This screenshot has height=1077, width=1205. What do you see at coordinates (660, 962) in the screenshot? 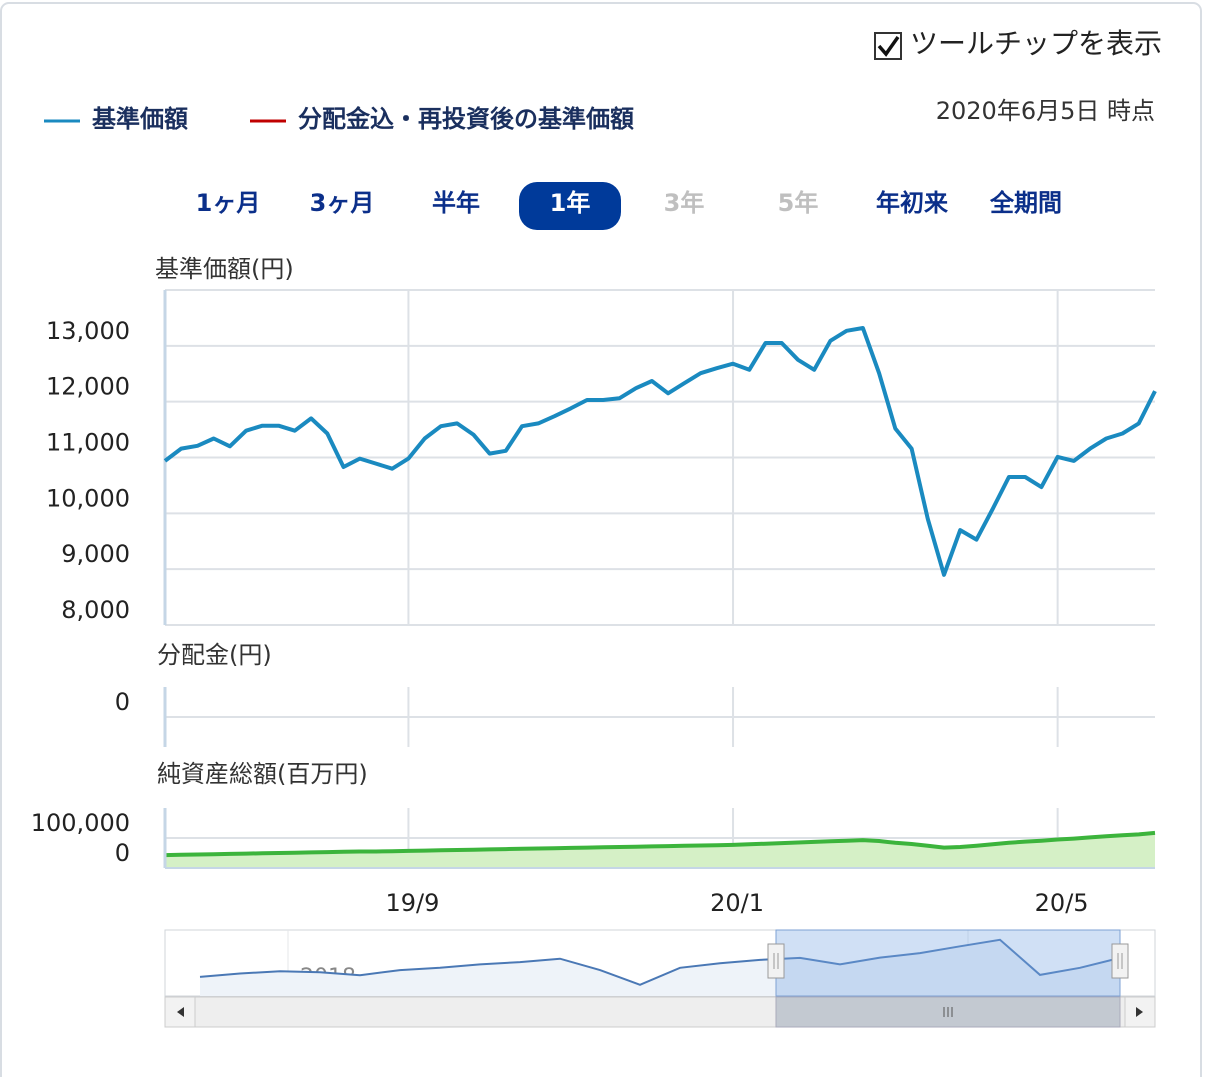
I see `navigator-line` at bounding box center [660, 962].